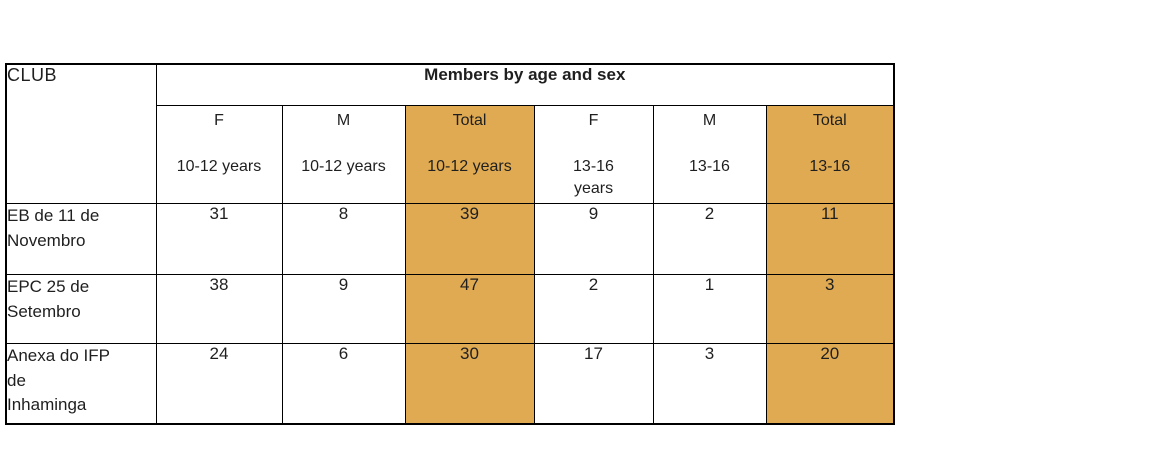 Image resolution: width=1152 pixels, height=460 pixels. What do you see at coordinates (343, 384) in the screenshot?
I see `value-cell: 6` at bounding box center [343, 384].